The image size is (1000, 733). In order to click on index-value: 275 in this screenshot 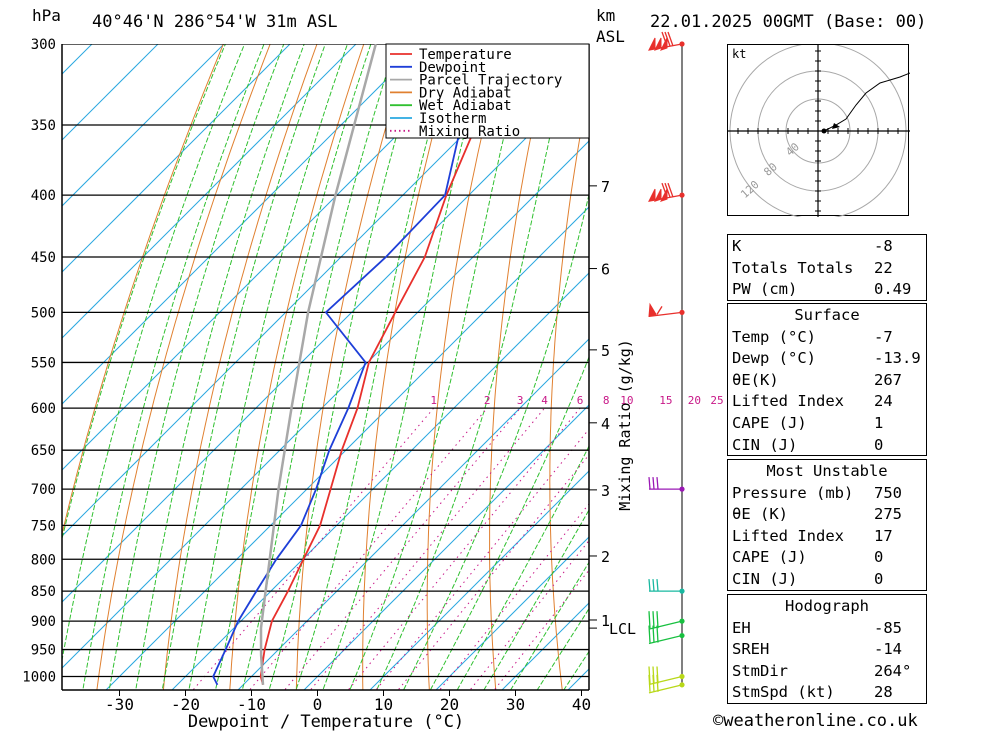, I will do `click(888, 514)`.